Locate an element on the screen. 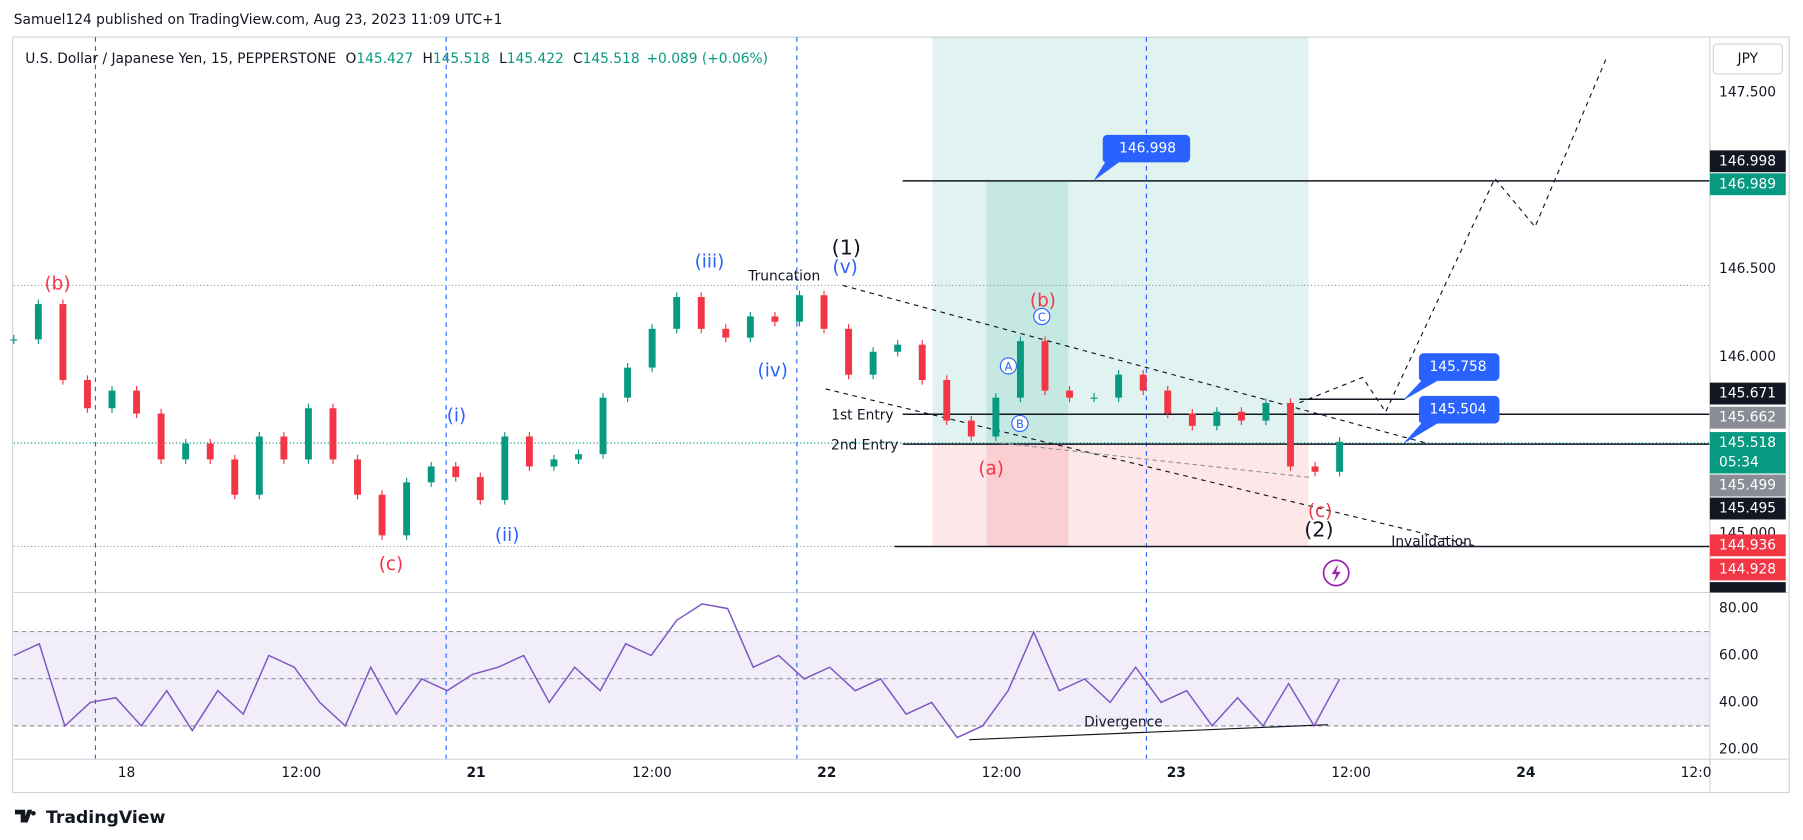  price-tag-label: 144.928 is located at coordinates (1747, 569).